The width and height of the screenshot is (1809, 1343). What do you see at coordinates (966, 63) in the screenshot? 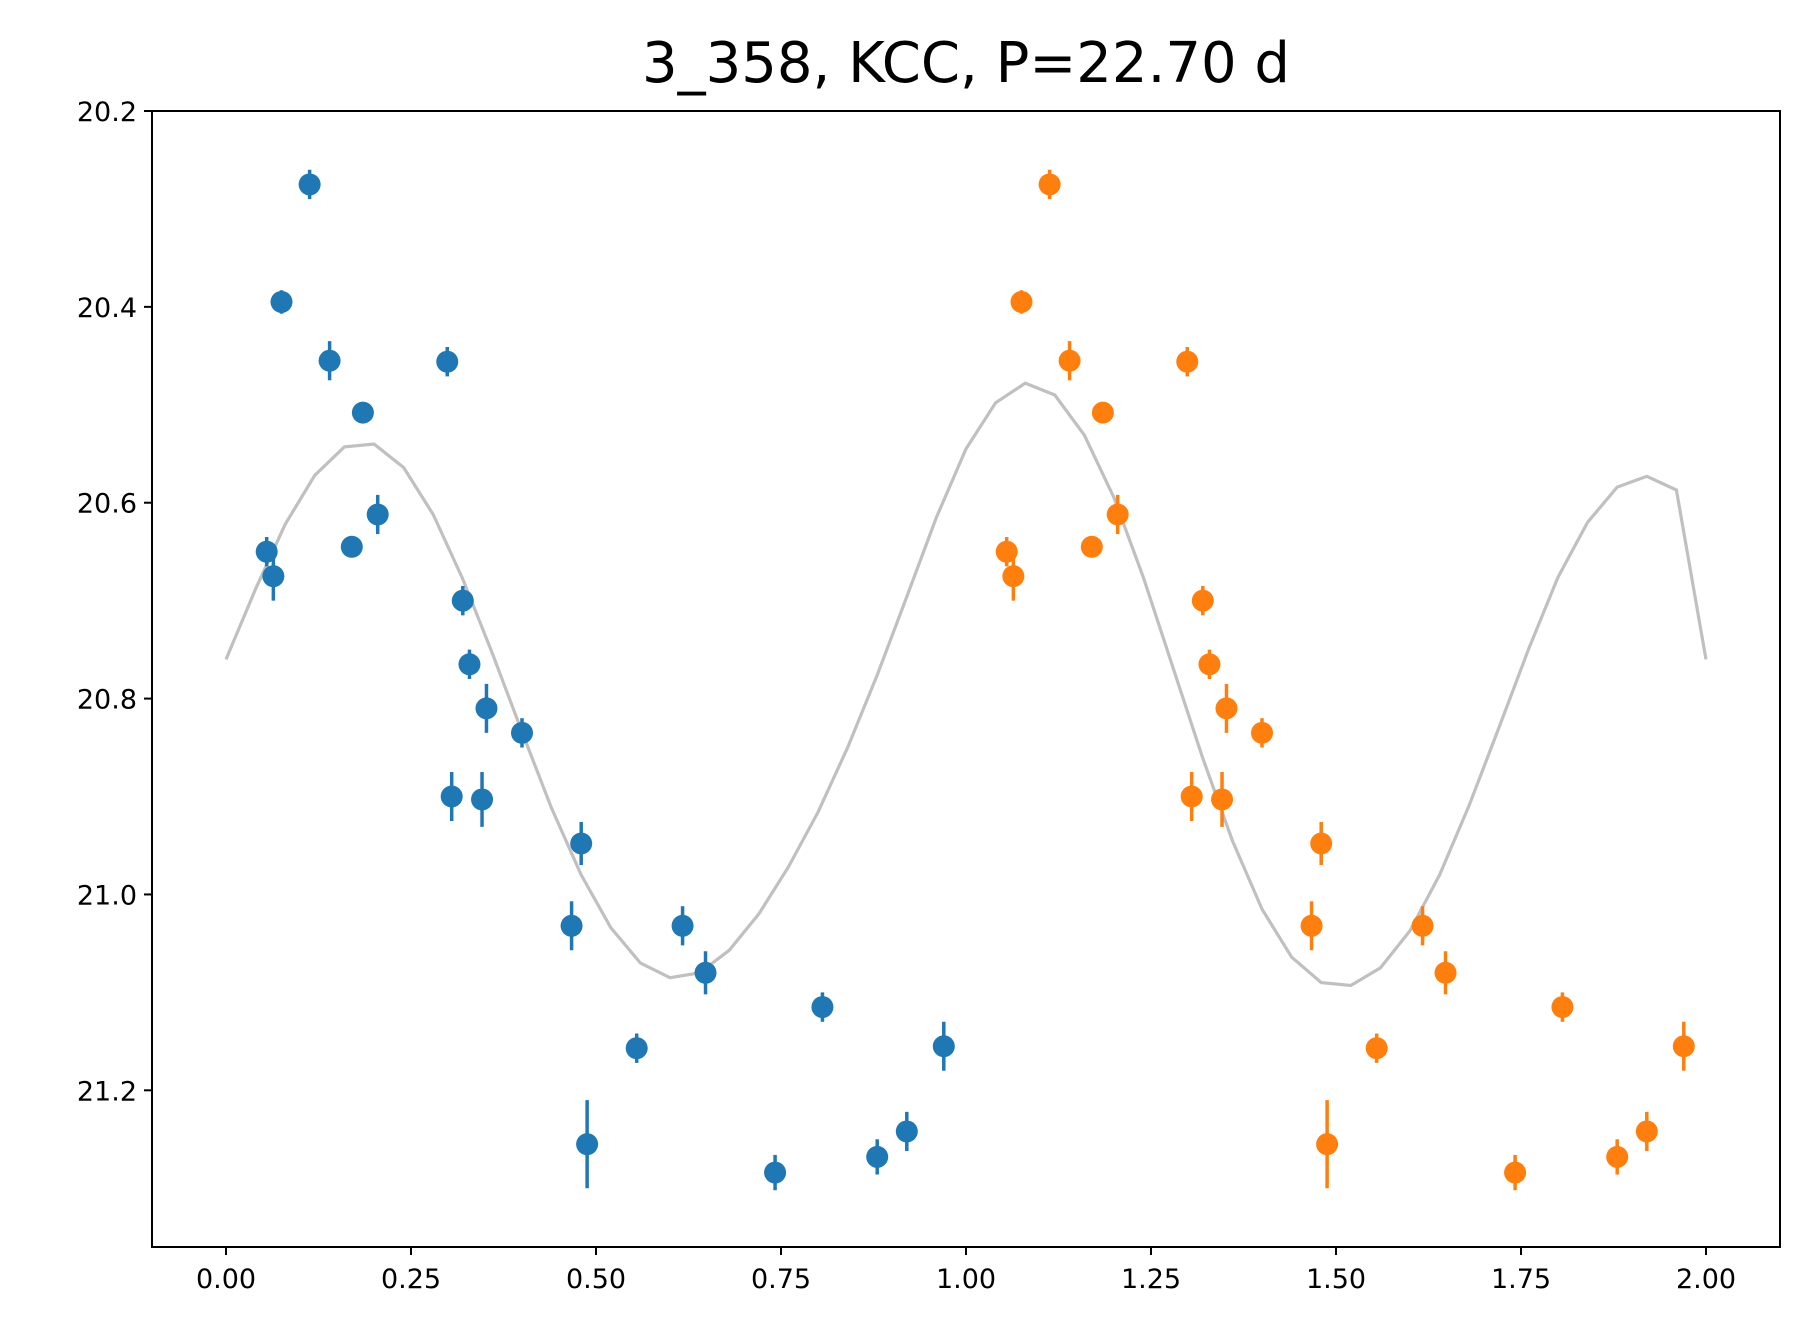
I see `chart-title: 3_358, KCC, P=22.70 d` at bounding box center [966, 63].